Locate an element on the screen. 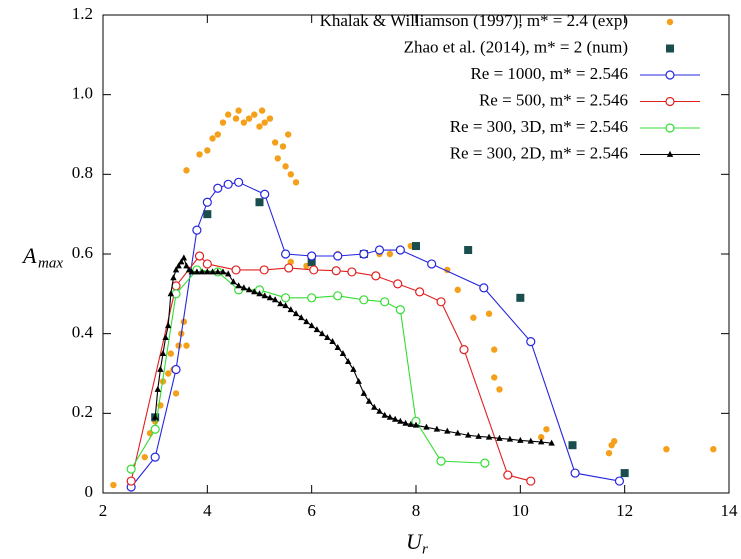  y-tick-label: 1.2 is located at coordinates (82, 13).